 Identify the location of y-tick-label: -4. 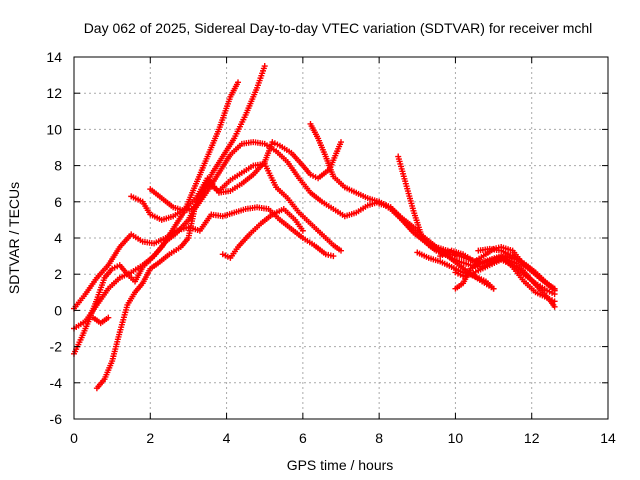
(56, 383).